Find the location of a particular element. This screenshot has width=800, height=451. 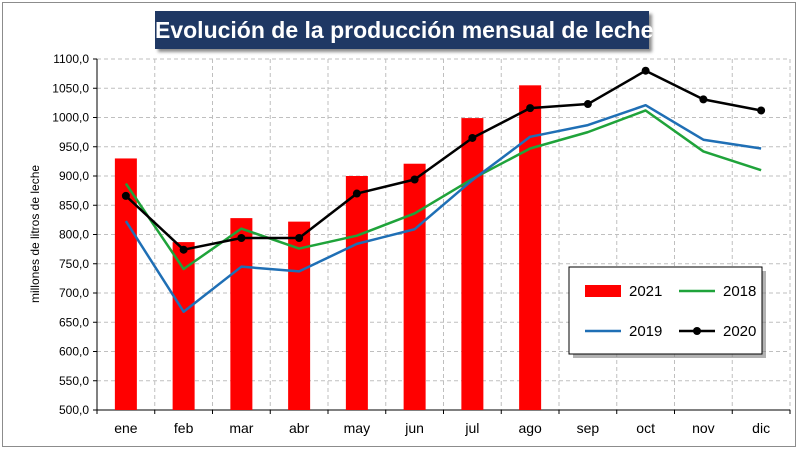

y-axis-label: millones de litros de leche is located at coordinates (35, 234).